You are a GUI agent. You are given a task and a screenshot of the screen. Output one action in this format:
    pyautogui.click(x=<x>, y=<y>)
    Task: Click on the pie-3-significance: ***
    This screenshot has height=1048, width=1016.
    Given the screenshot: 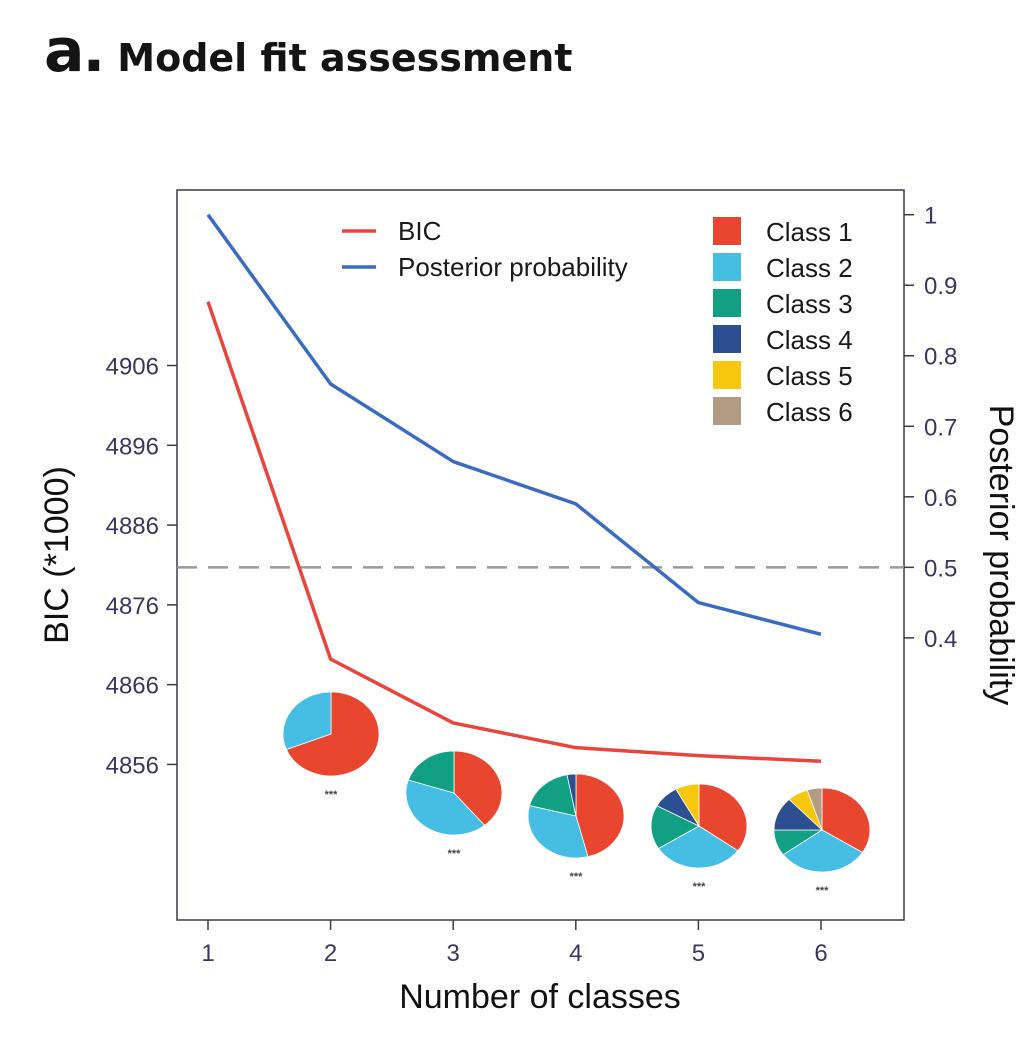 What is the action you would take?
    pyautogui.click(x=455, y=854)
    